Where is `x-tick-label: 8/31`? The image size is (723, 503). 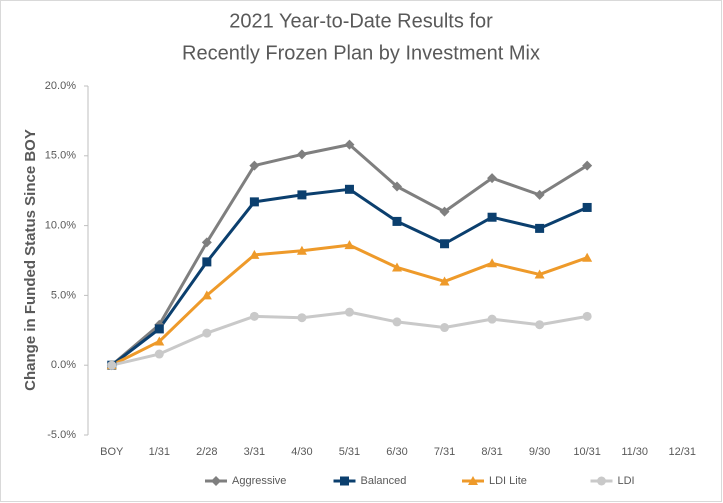 x-tick-label: 8/31 is located at coordinates (491, 452).